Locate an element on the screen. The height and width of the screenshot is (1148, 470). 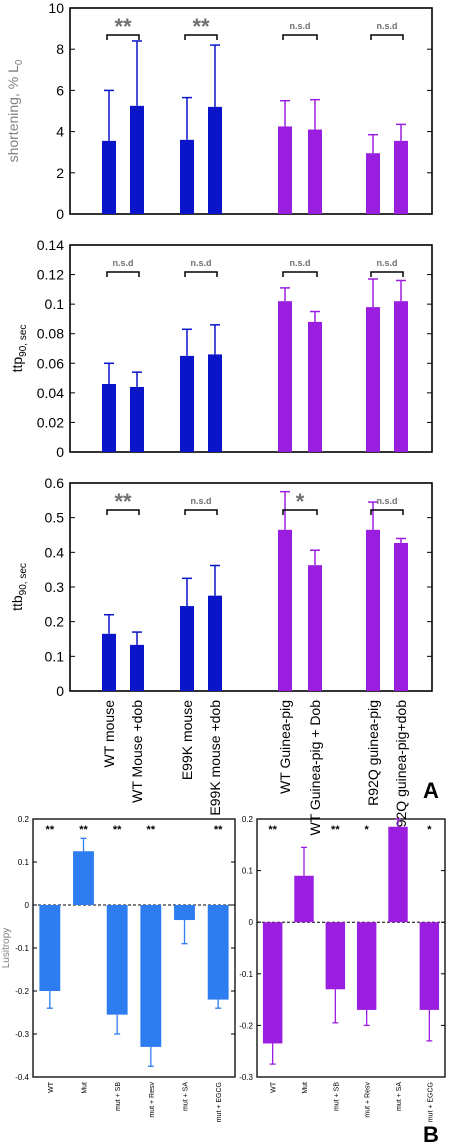
x-category-label: mut + SA is located at coordinates (399, 1096).